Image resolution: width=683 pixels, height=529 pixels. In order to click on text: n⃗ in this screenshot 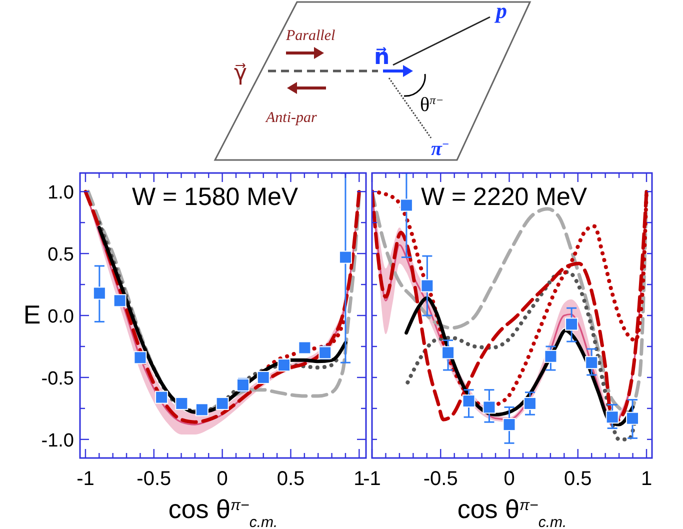, I will do `click(382, 57)`.